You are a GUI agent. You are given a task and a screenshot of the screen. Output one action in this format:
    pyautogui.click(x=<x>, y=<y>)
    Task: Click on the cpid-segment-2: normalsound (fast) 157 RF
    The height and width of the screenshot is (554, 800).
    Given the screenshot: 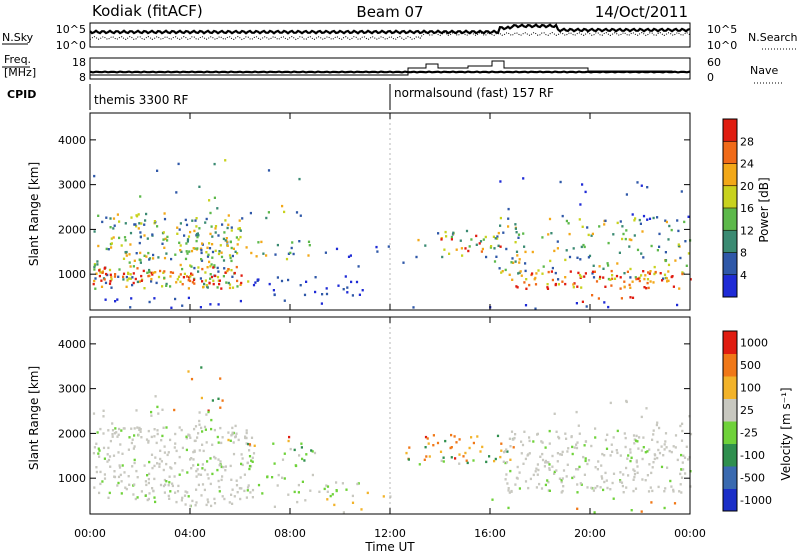 What is the action you would take?
    pyautogui.click(x=474, y=93)
    